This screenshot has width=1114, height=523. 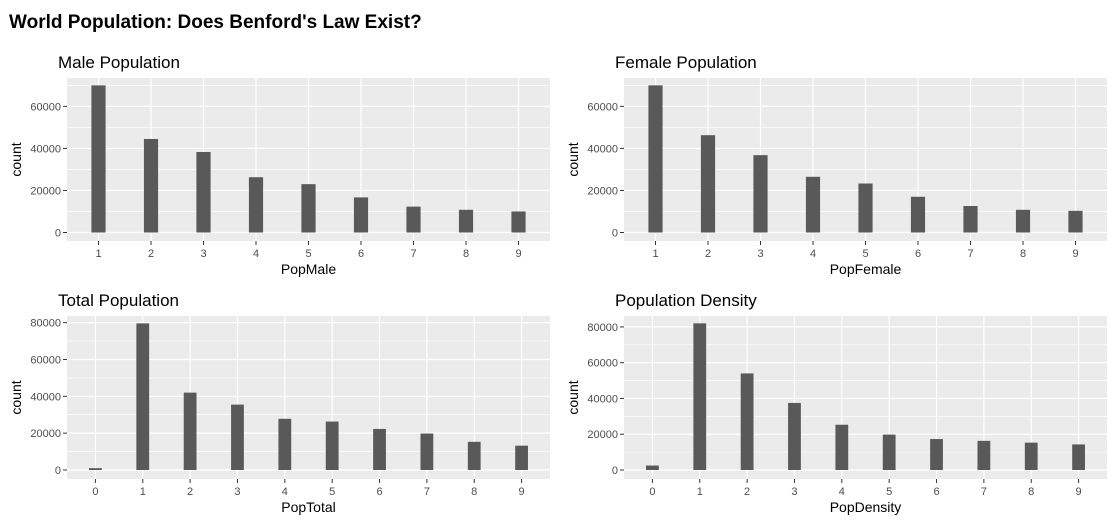 What do you see at coordinates (308, 269) in the screenshot?
I see `x-axis-label: PopMale` at bounding box center [308, 269].